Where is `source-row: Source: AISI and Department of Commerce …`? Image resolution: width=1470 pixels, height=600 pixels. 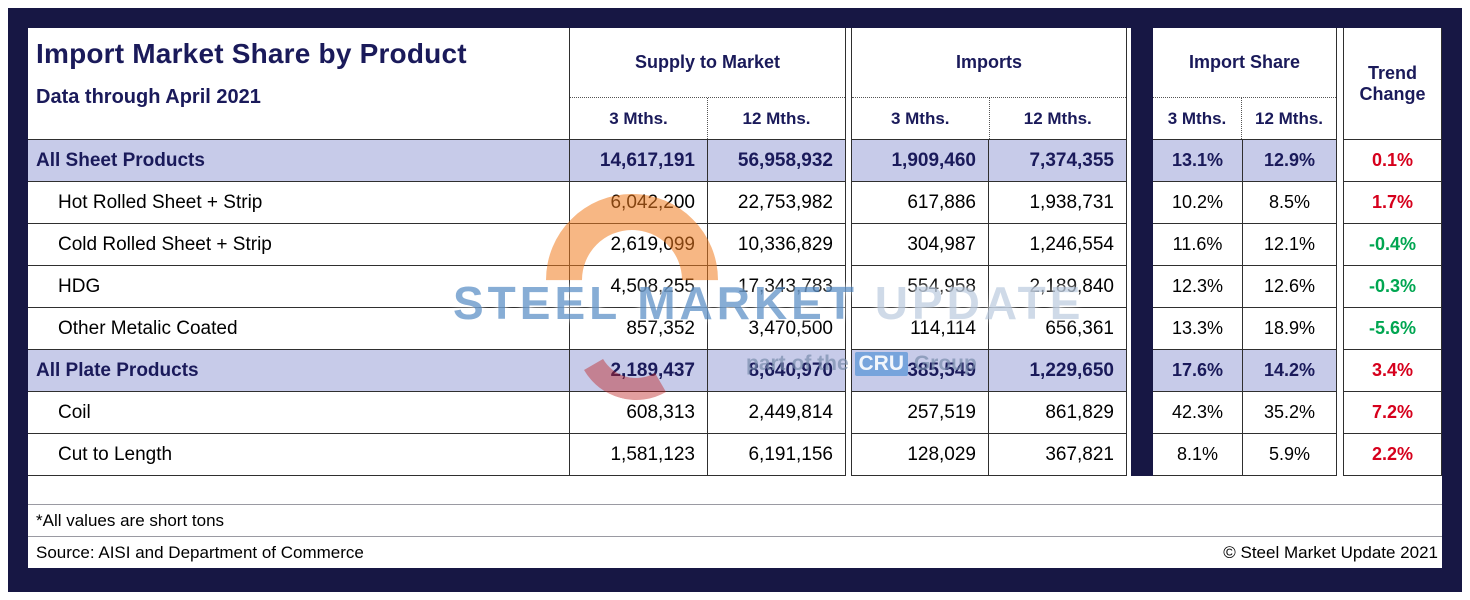 source-row: Source: AISI and Department of Commerce … is located at coordinates (735, 552).